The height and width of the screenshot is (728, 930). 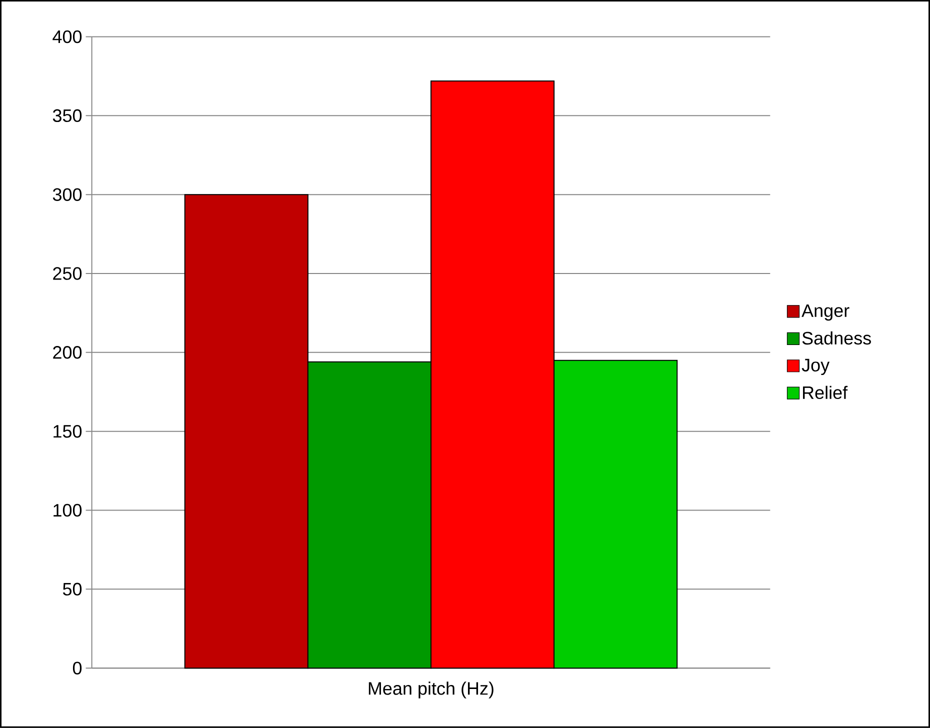 What do you see at coordinates (67, 195) in the screenshot?
I see `y-tick-label: 300` at bounding box center [67, 195].